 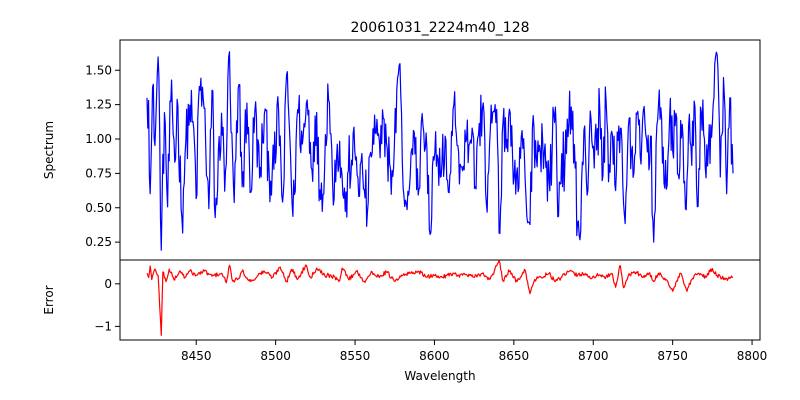 I want to click on spectrum-y-tick-label: 1.50, so click(x=98, y=70).